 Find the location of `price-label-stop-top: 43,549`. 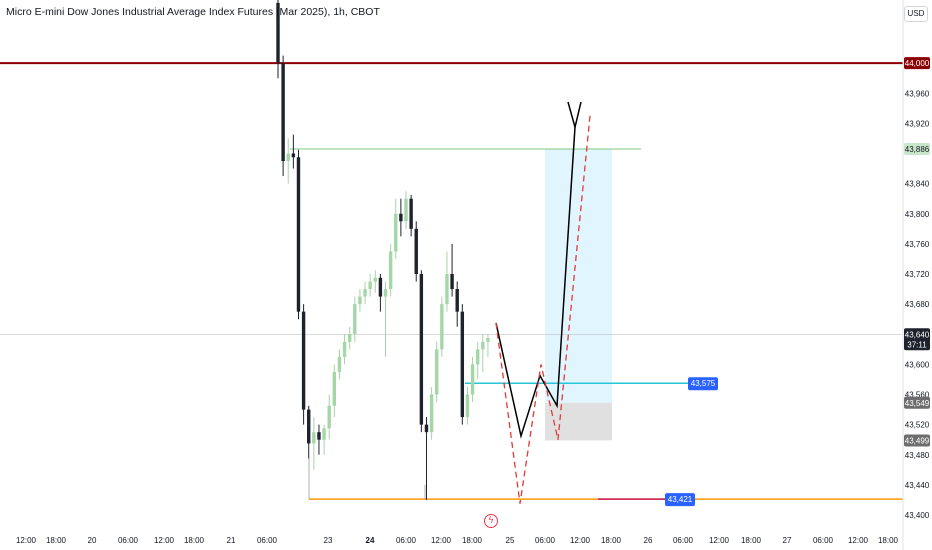

price-label-stop-top: 43,549 is located at coordinates (917, 403).